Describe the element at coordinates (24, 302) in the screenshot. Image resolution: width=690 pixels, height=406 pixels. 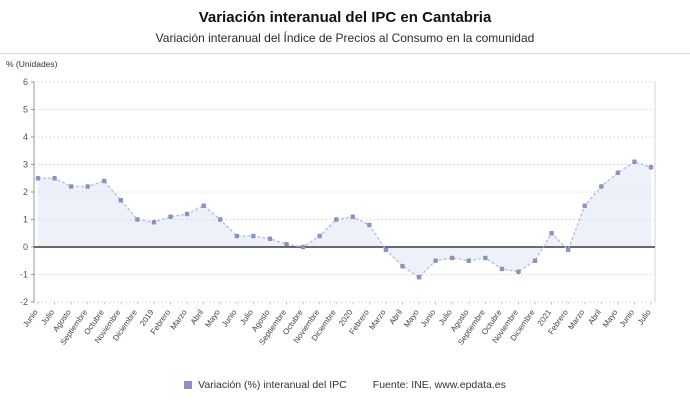
I see `svg-text: -2` at that location.